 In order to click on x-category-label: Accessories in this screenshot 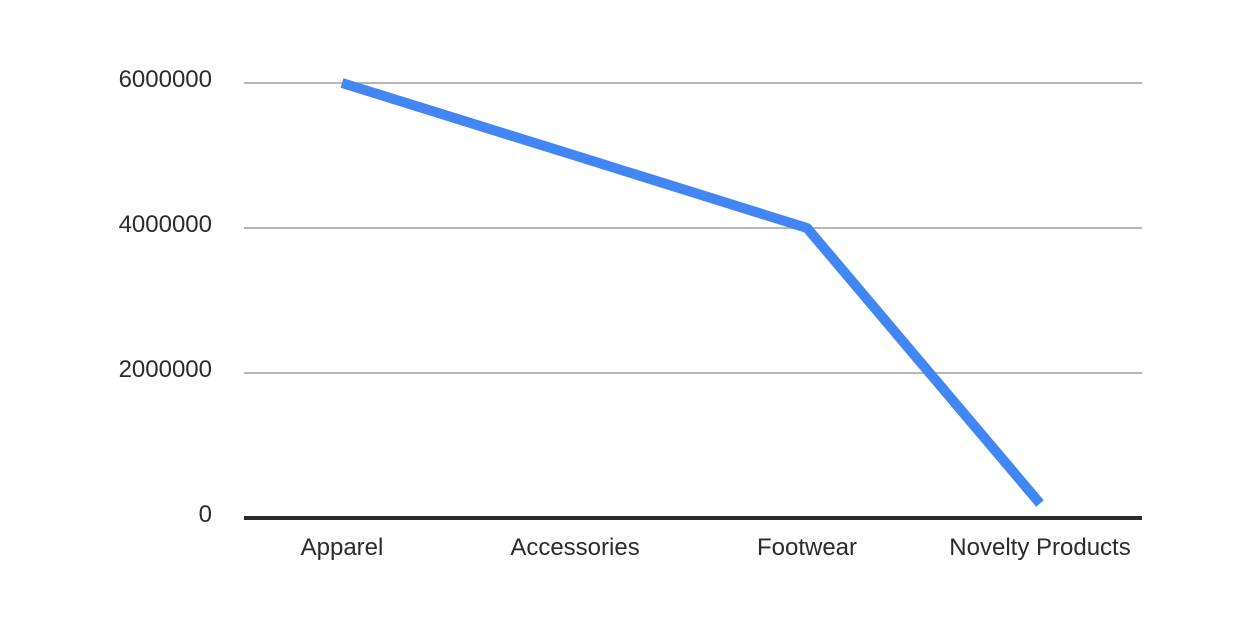, I will do `click(574, 547)`.